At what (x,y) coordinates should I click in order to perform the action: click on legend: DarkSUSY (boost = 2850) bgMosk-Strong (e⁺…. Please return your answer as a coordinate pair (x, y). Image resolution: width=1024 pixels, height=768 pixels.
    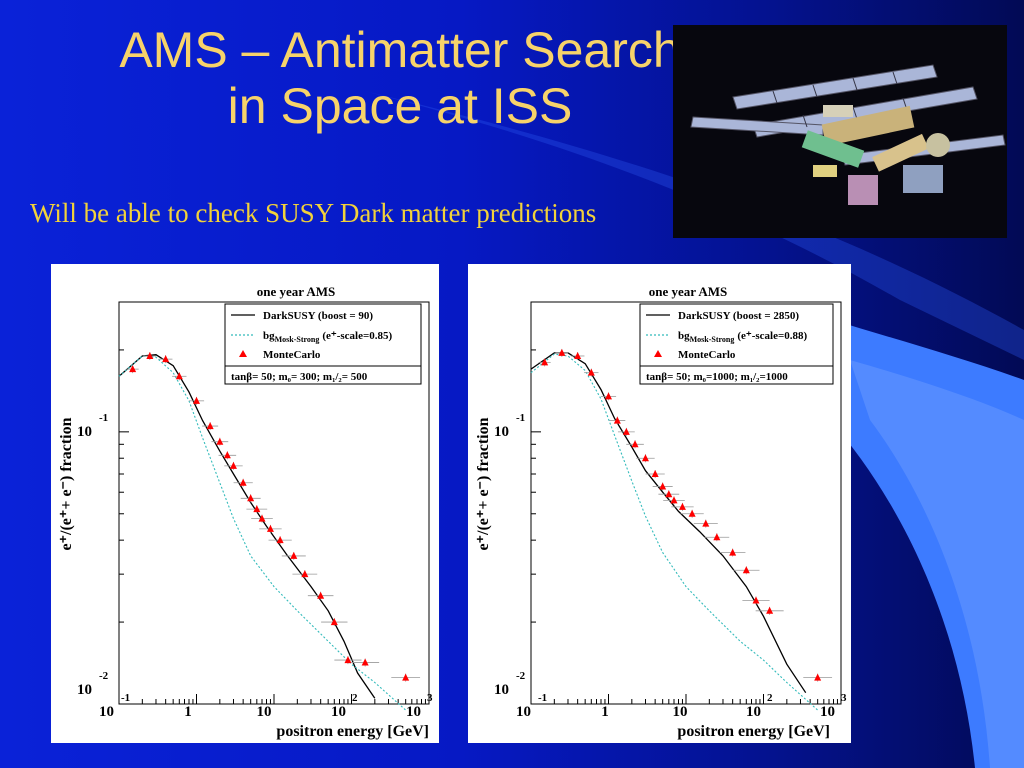
    Looking at the image, I should click on (736, 344).